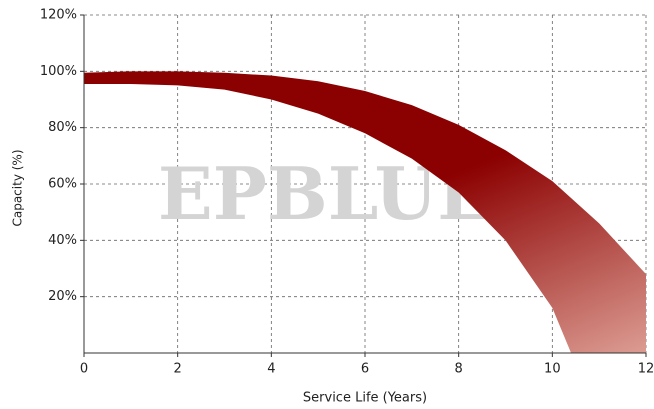  Describe the element at coordinates (58, 71) in the screenshot. I see `y-tick-label: 100%` at that location.